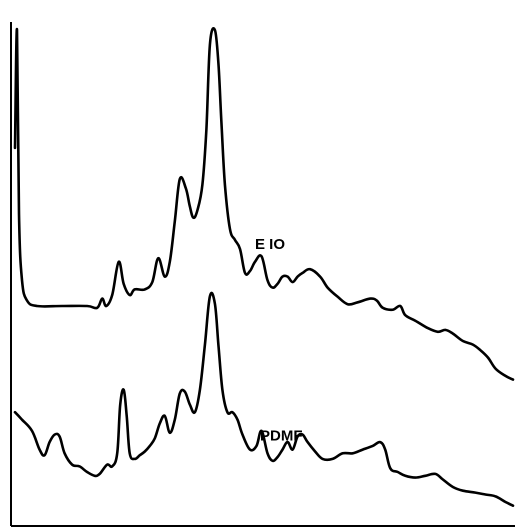  I want to click on series-label-2: PDMF, so click(281, 435).